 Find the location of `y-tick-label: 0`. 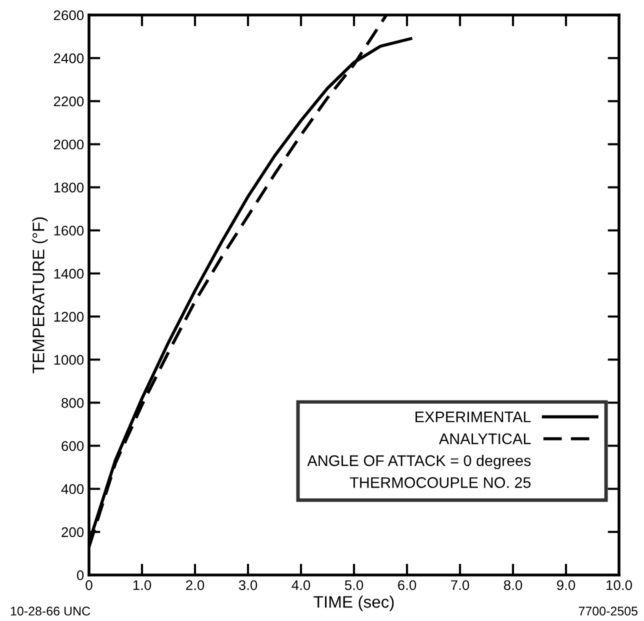

y-tick-label: 0 is located at coordinates (80, 575).